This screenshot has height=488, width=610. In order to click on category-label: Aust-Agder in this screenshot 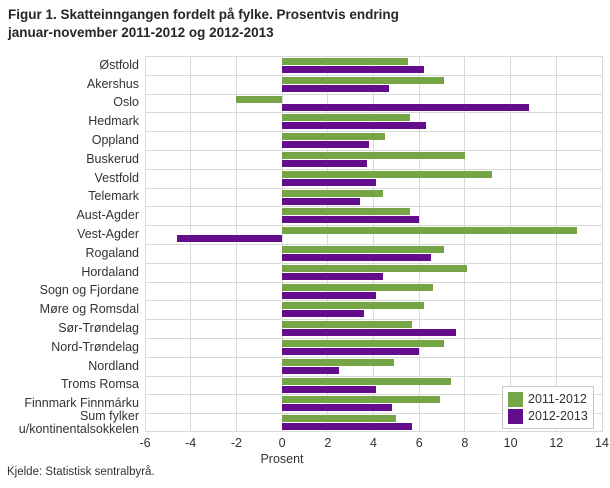, I will do `click(107, 215)`.